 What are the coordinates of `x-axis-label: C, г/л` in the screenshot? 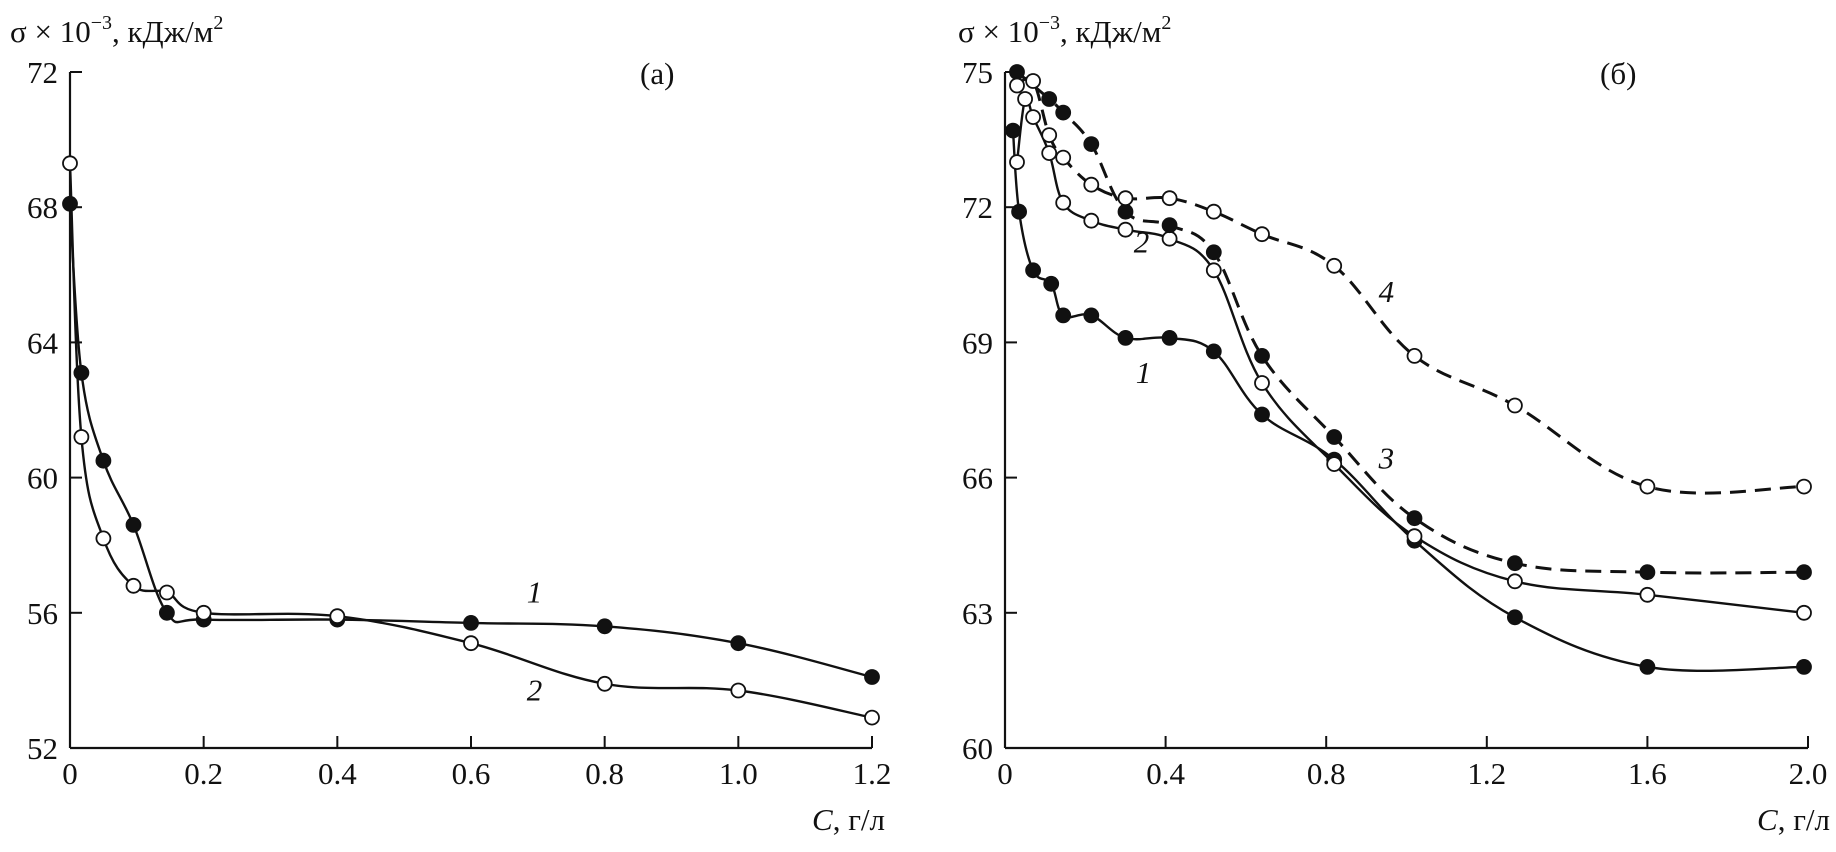 It's located at (1793, 819).